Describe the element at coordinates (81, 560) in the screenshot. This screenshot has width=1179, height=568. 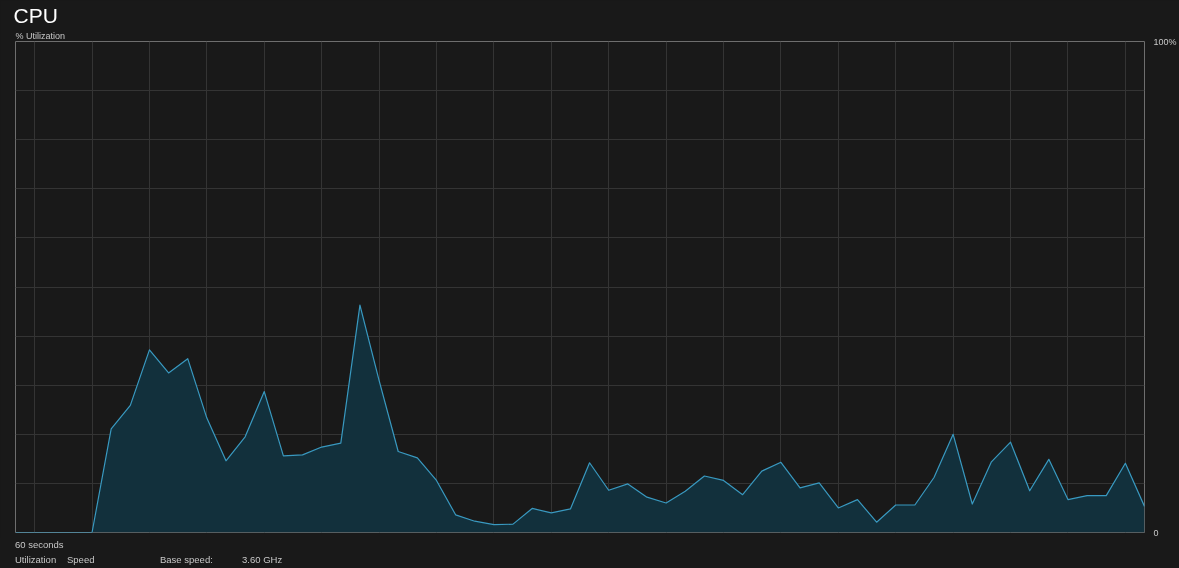
I see `text: Speed` at that location.